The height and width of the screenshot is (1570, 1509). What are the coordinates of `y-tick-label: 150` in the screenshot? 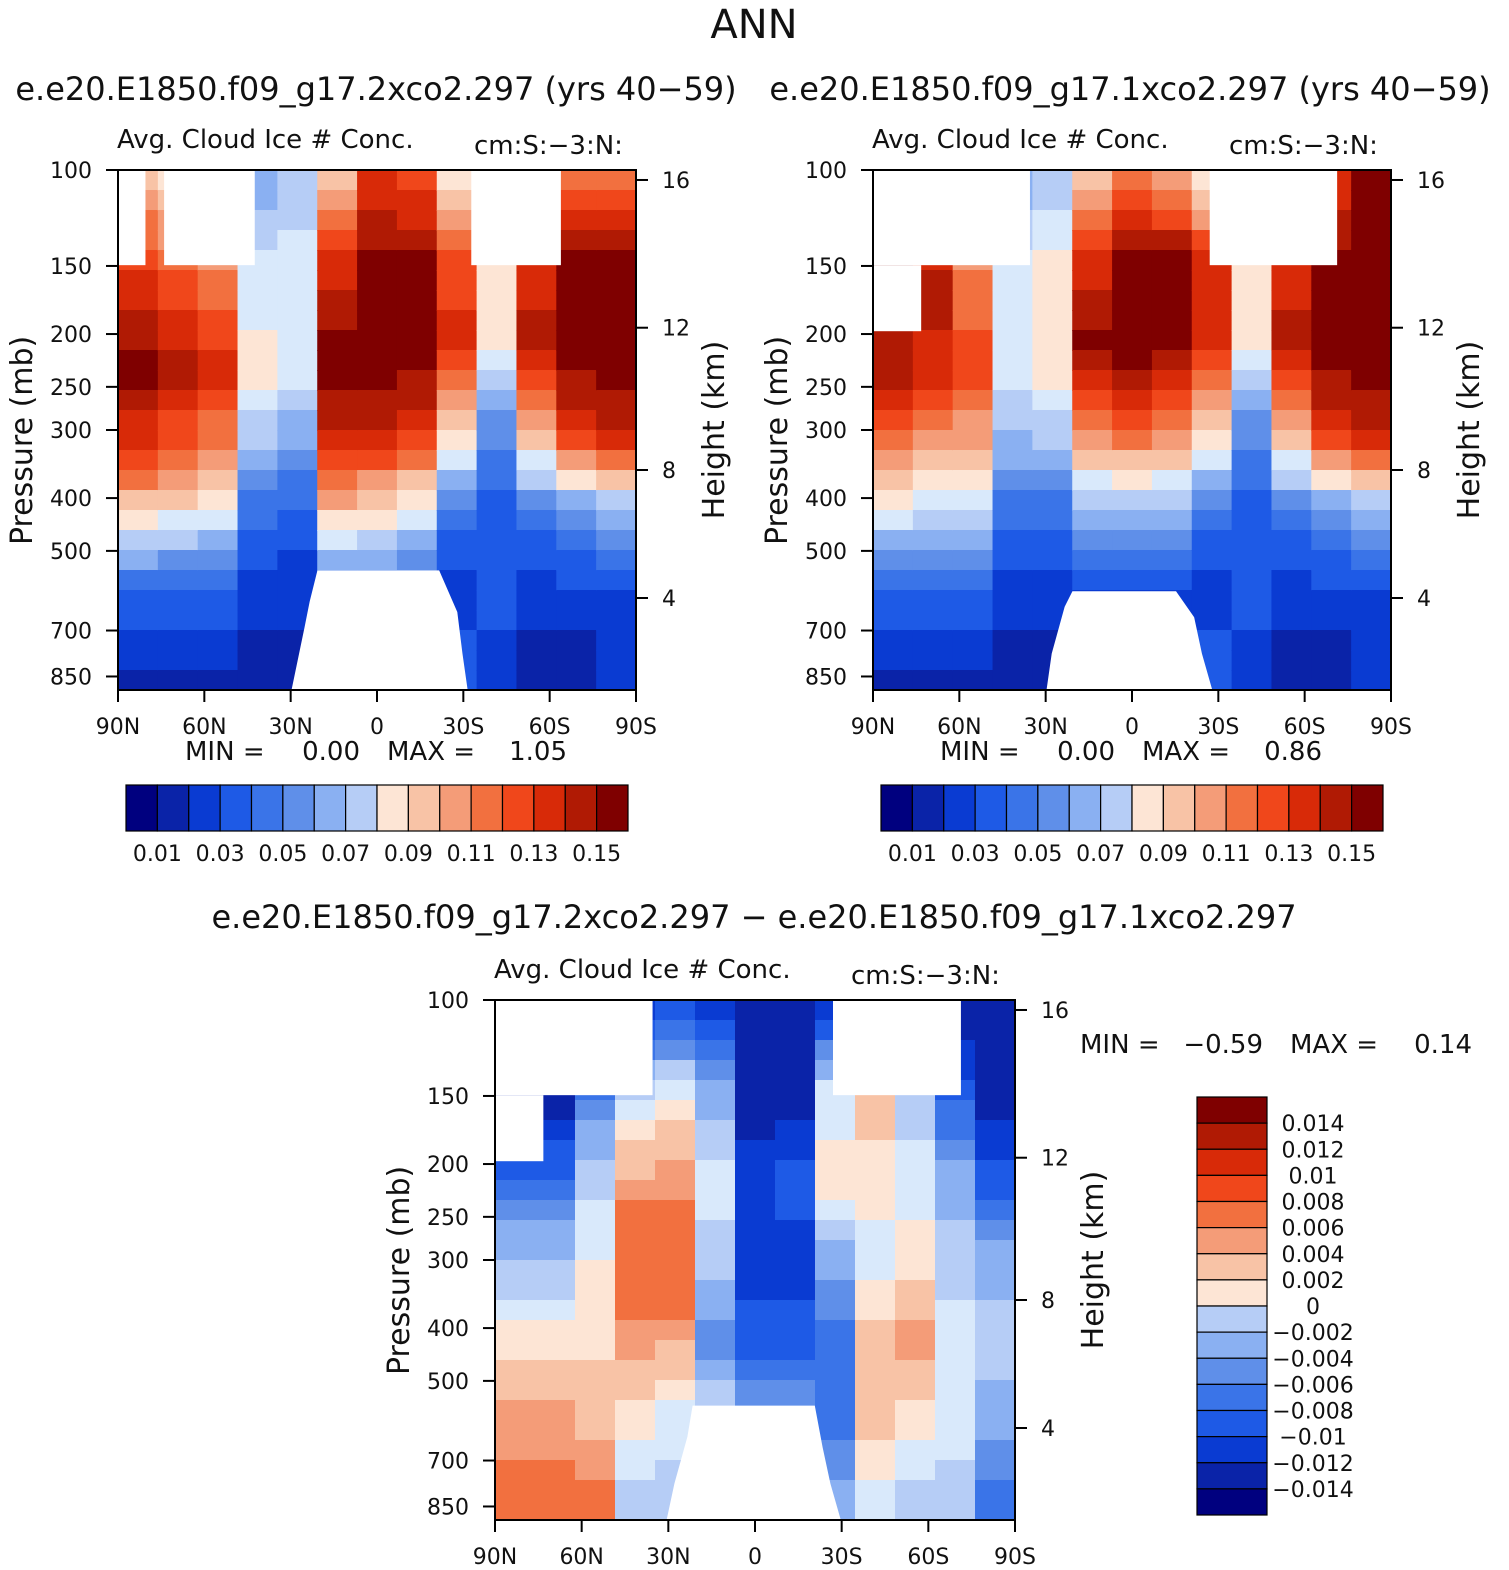 It's located at (71, 267).